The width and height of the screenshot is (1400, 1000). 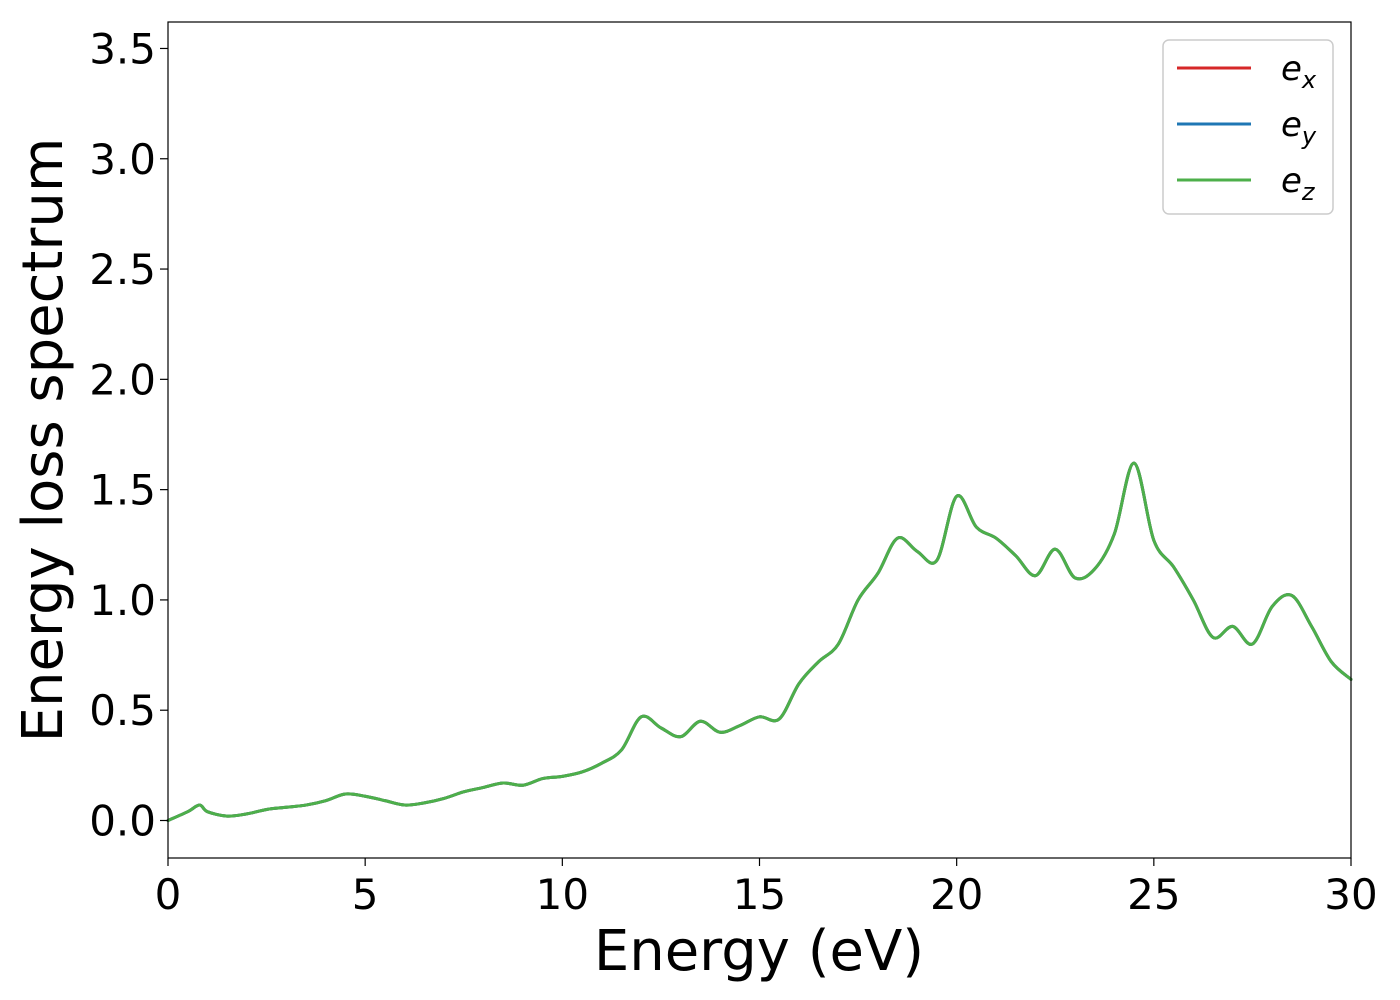 What do you see at coordinates (1291, 69) in the screenshot?
I see `legend-label-base-x: e` at bounding box center [1291, 69].